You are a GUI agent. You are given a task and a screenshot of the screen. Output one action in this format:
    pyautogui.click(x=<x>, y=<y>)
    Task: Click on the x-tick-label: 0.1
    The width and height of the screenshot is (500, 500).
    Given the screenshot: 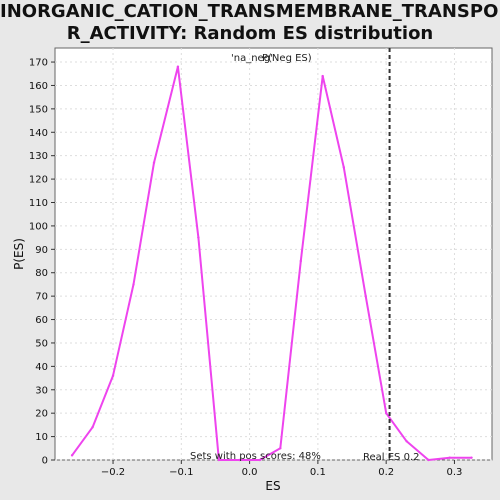 What is the action you would take?
    pyautogui.click(x=318, y=472)
    